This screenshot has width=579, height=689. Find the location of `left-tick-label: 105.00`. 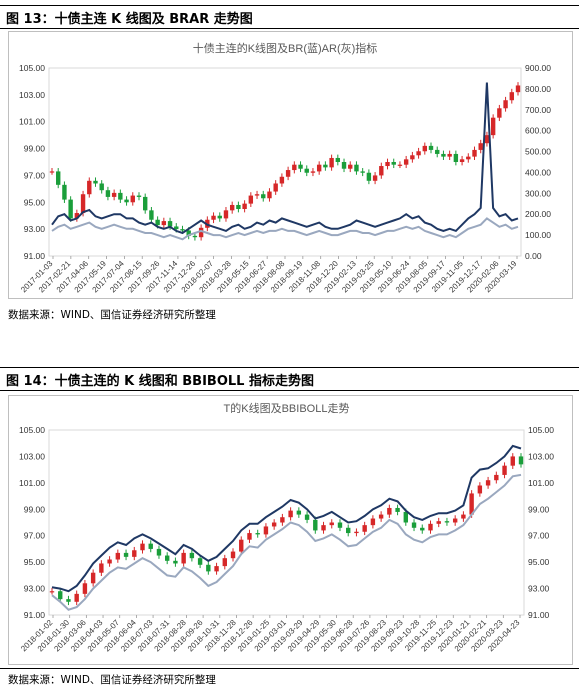

left-tick-label: 105.00 is located at coordinates (32, 68).